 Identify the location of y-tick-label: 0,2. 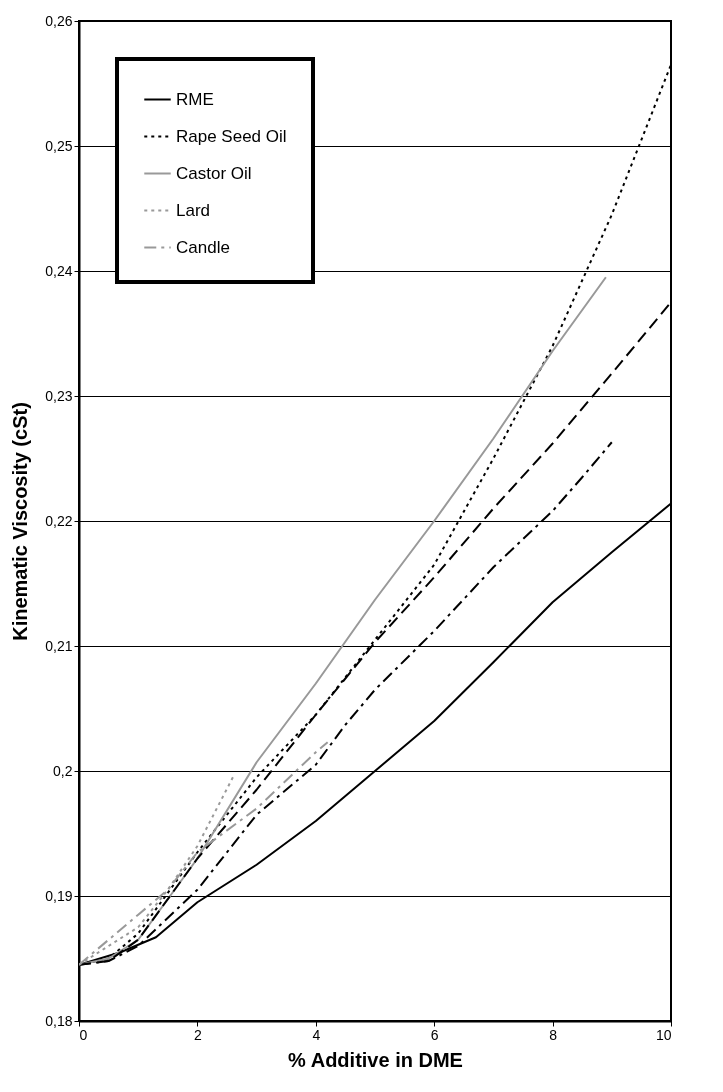
(63, 770).